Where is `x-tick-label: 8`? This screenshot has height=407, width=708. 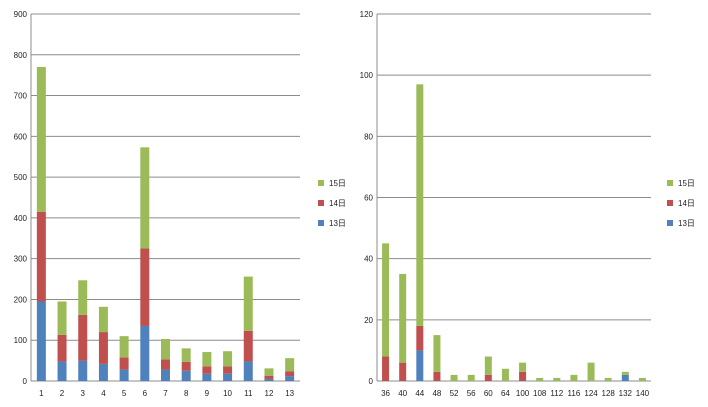 x-tick-label: 8 is located at coordinates (186, 393).